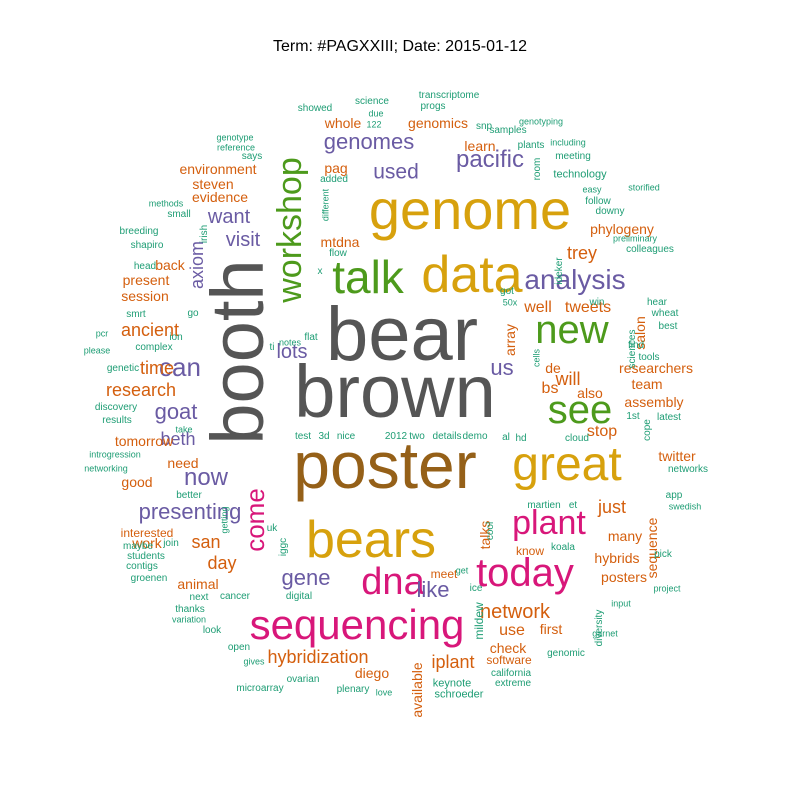 Image resolution: width=800 pixels, height=800 pixels. What do you see at coordinates (218, 169) in the screenshot?
I see `cloud-word: environment` at bounding box center [218, 169].